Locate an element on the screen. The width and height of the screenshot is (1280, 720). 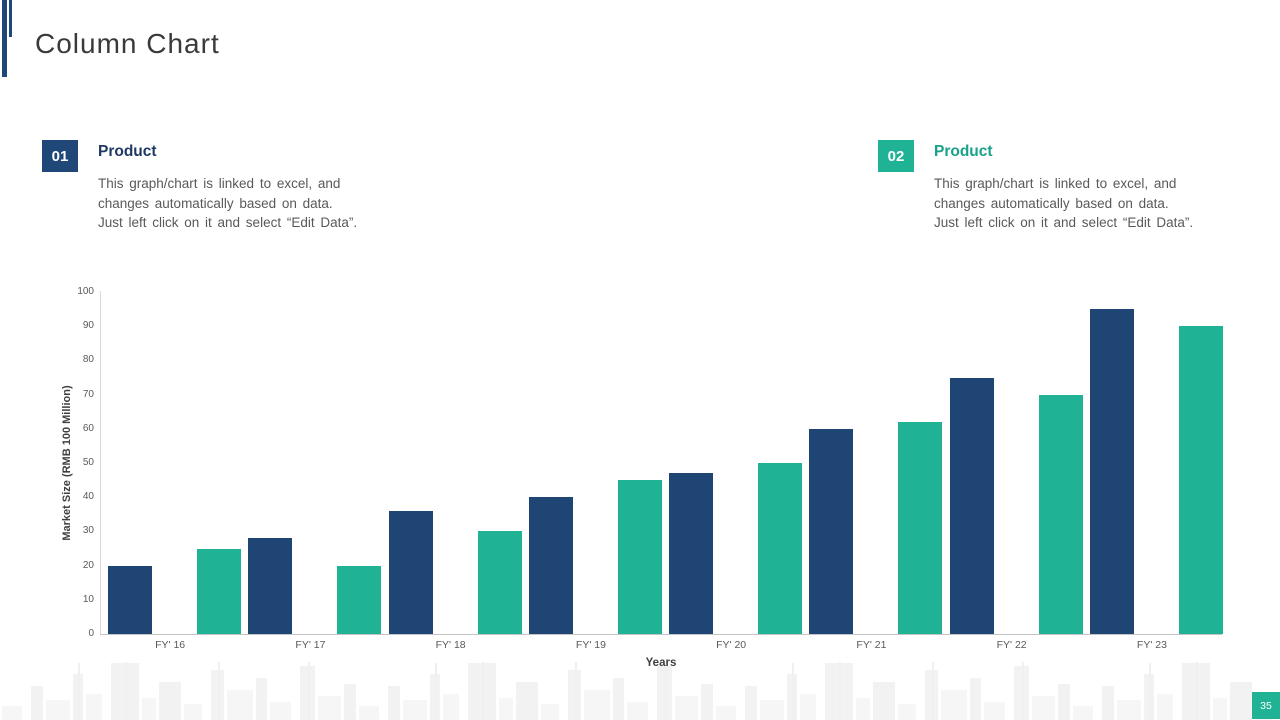
bar-product-01-FY17 is located at coordinates (270, 586).